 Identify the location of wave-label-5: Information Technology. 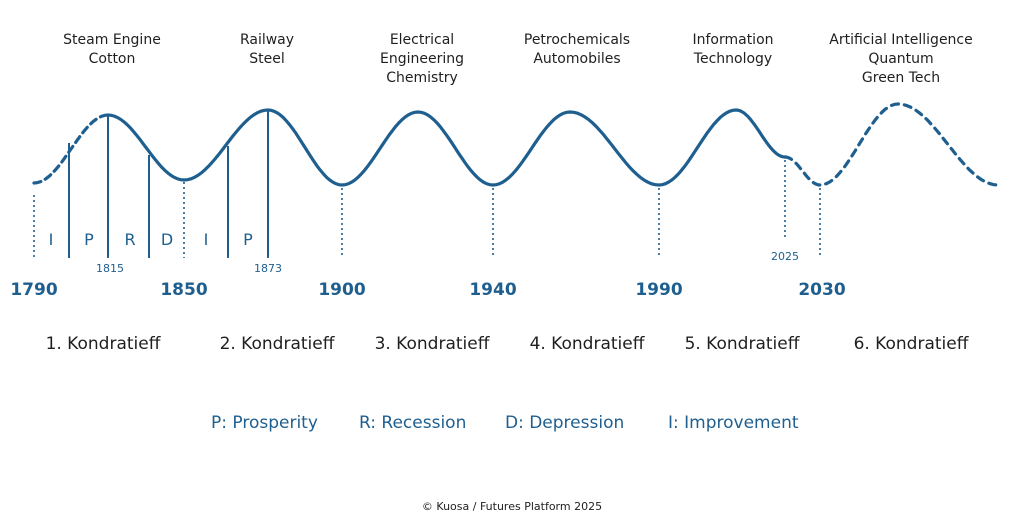
(733, 50).